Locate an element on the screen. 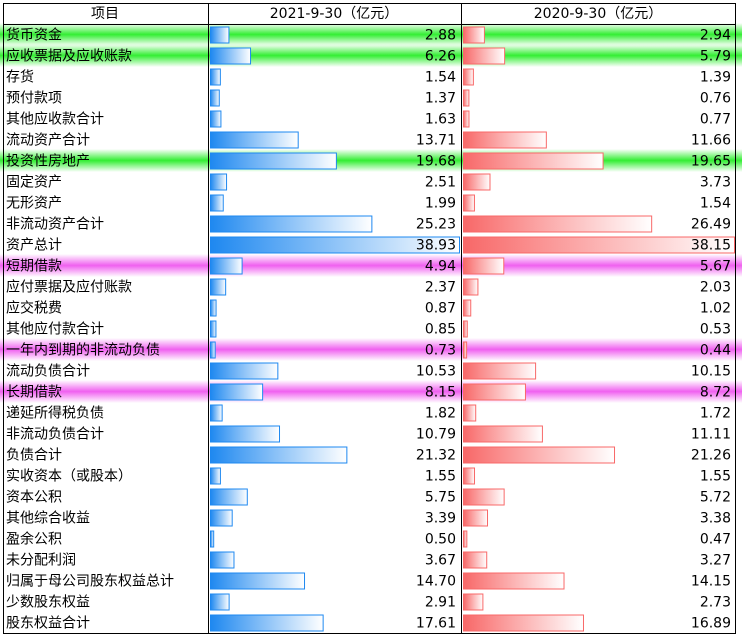 The image size is (742, 639). value-label: 0.50 is located at coordinates (440, 540).